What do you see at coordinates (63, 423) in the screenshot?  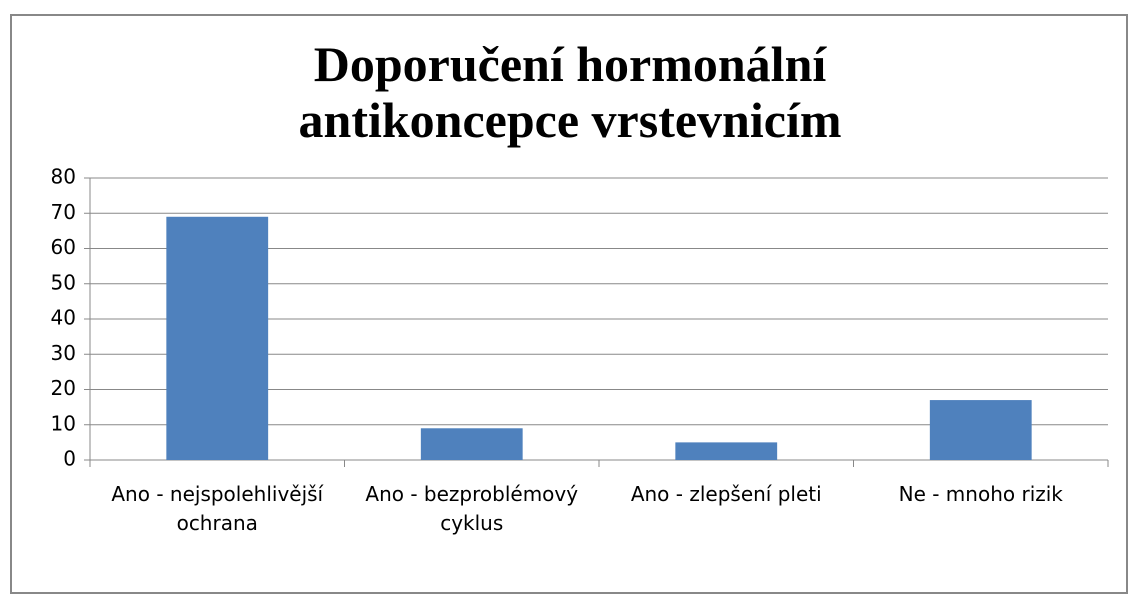 I see `y-tick-label: 10` at bounding box center [63, 423].